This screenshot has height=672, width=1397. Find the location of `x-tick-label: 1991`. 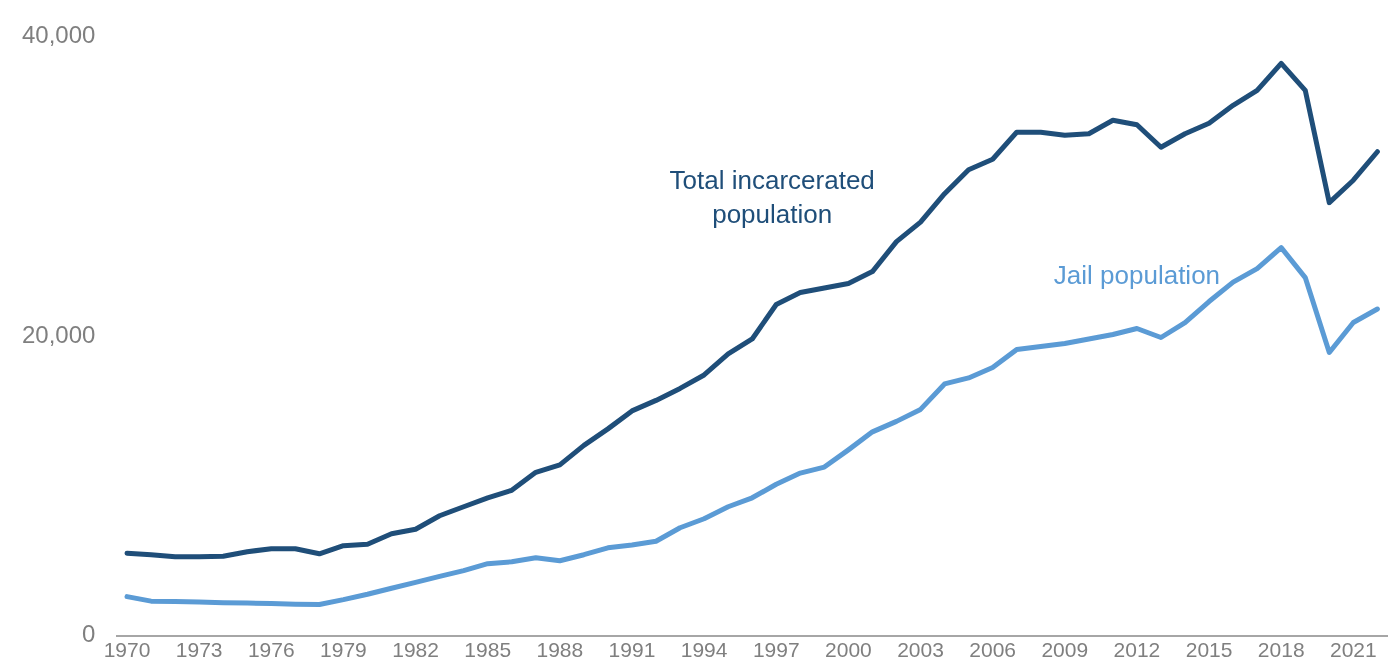

x-tick-label: 1991 is located at coordinates (632, 649).